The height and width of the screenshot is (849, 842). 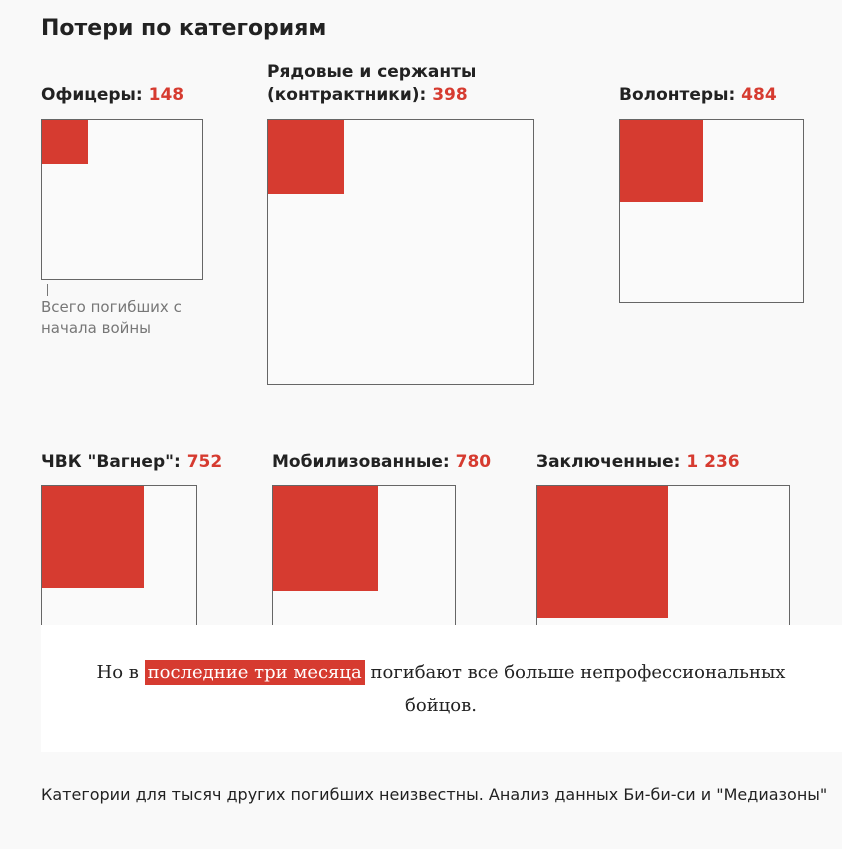 I want to click on quote-highlight: последние три месяца, so click(x=254, y=672).